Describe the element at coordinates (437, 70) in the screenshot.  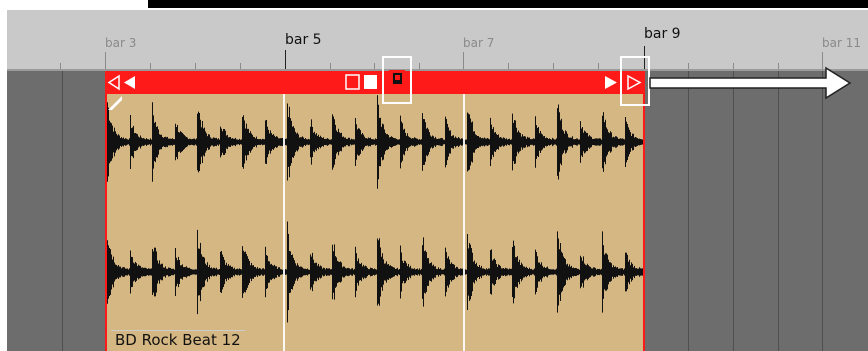
I see `ruler-baseline` at that location.